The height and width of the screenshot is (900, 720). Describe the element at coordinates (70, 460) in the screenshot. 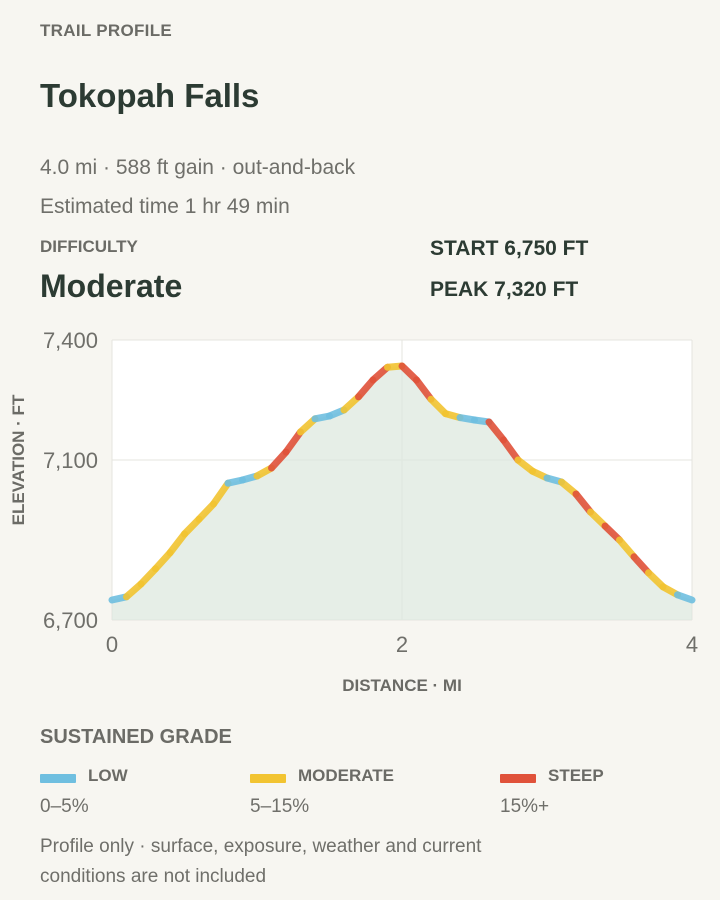

I see `y-tick-label-1: 7,100` at that location.